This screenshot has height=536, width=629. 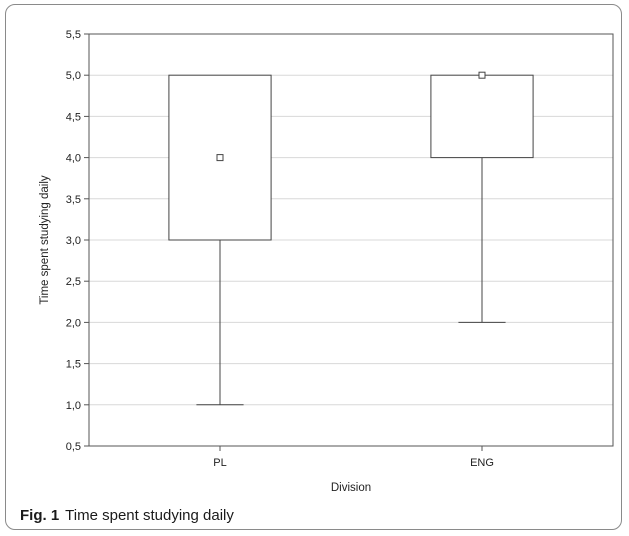 I want to click on y-axis-title: Time spent studying daily, so click(x=45, y=240).